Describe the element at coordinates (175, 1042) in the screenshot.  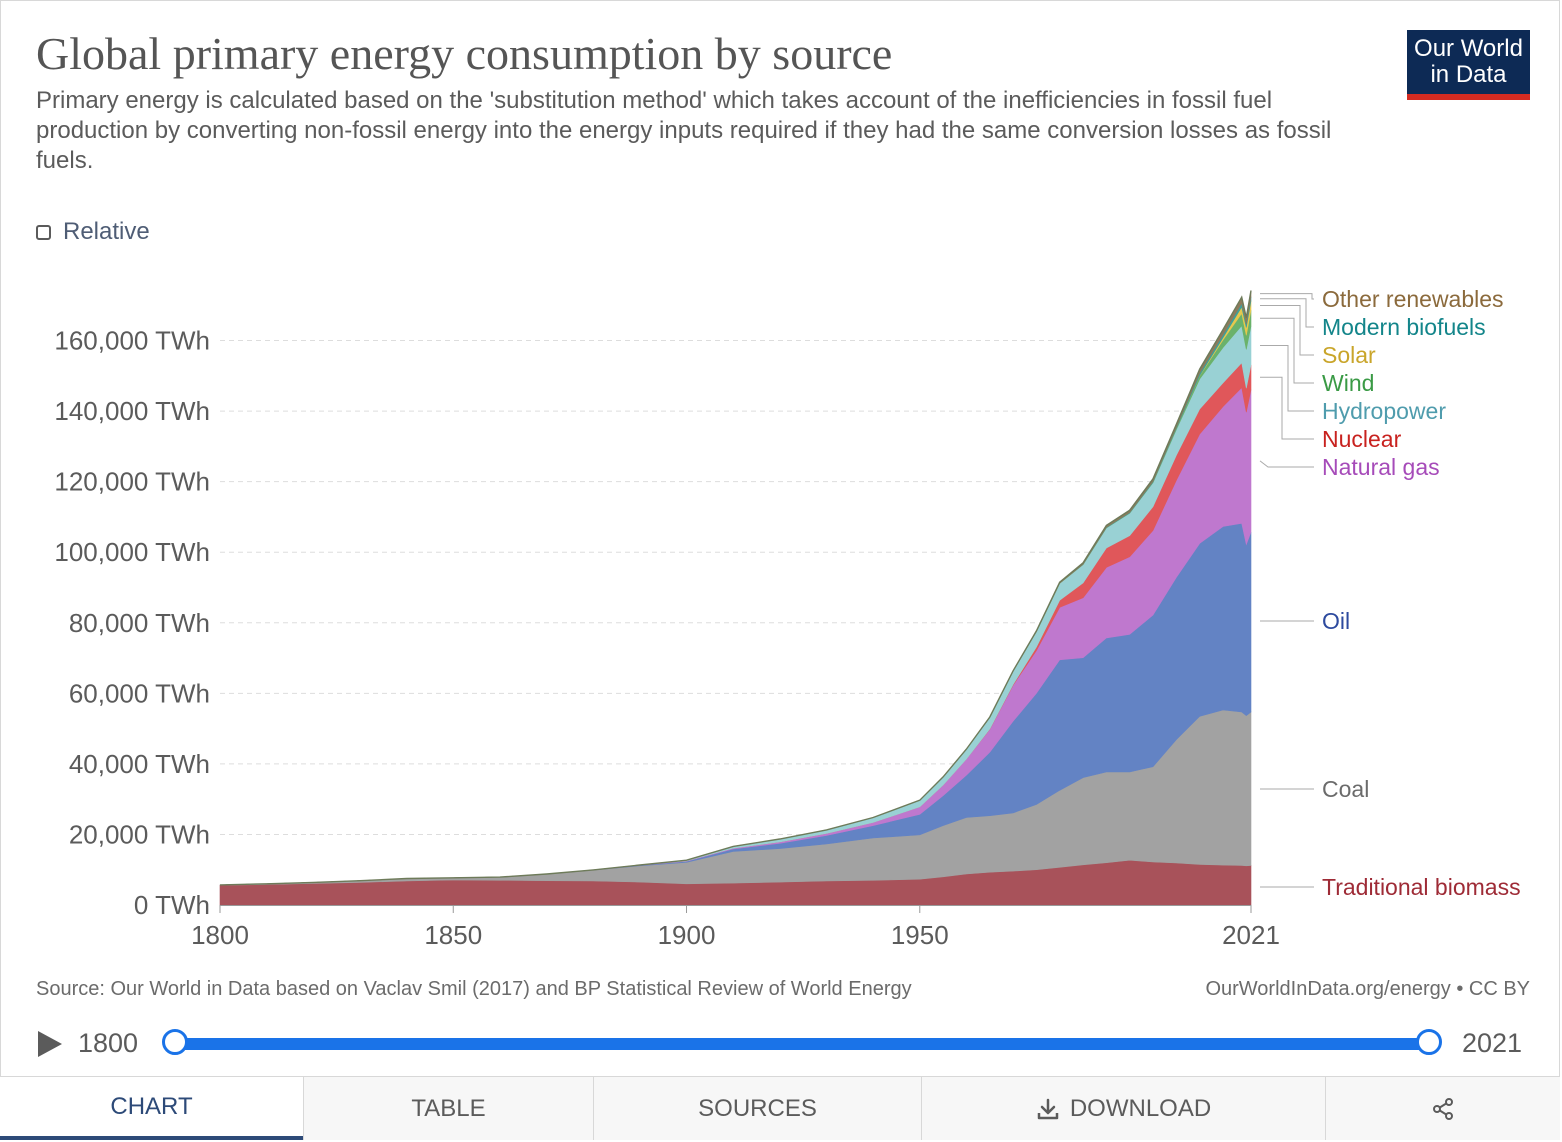
I see `timeline-start-handle` at that location.